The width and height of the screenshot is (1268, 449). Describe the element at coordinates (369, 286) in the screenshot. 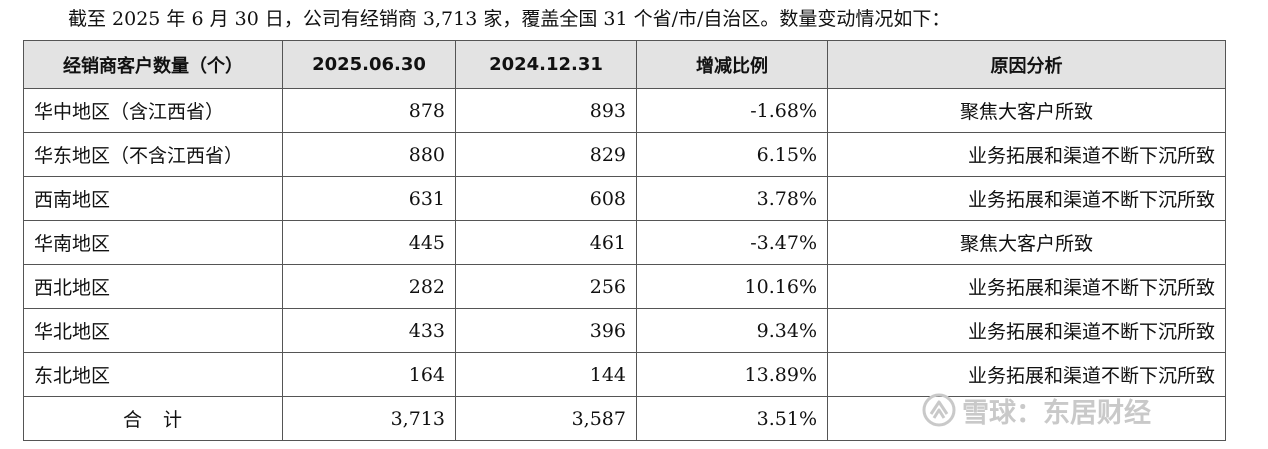

I see `count-2025-cell: 282` at that location.